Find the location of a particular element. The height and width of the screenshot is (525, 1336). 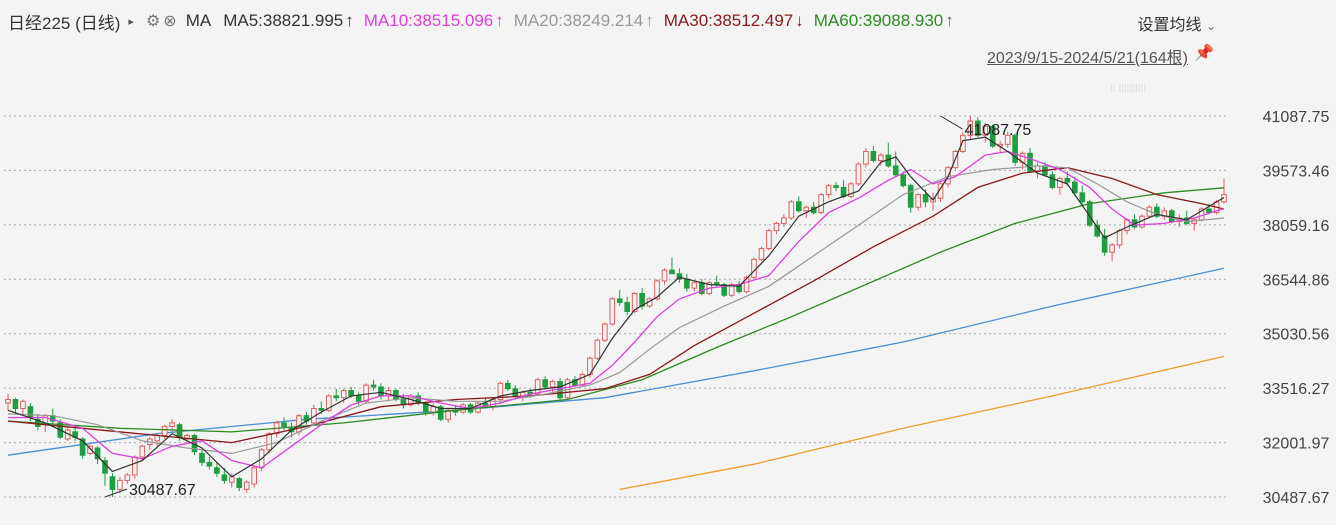

ma-legend-label: MA30:38512.497 is located at coordinates (728, 20).